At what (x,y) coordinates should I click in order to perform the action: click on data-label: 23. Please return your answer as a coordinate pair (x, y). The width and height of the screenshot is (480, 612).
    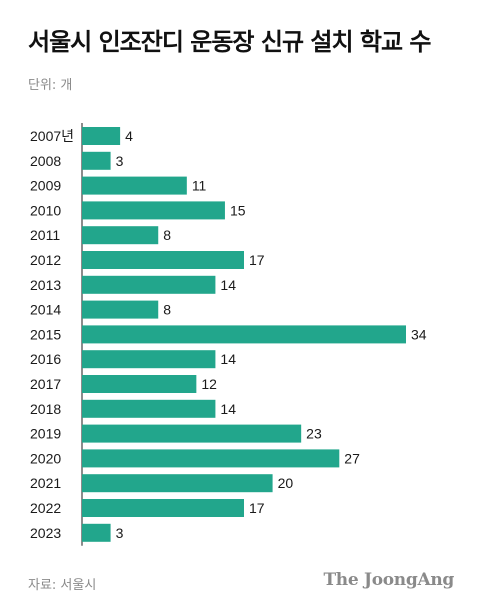
    Looking at the image, I should click on (314, 434).